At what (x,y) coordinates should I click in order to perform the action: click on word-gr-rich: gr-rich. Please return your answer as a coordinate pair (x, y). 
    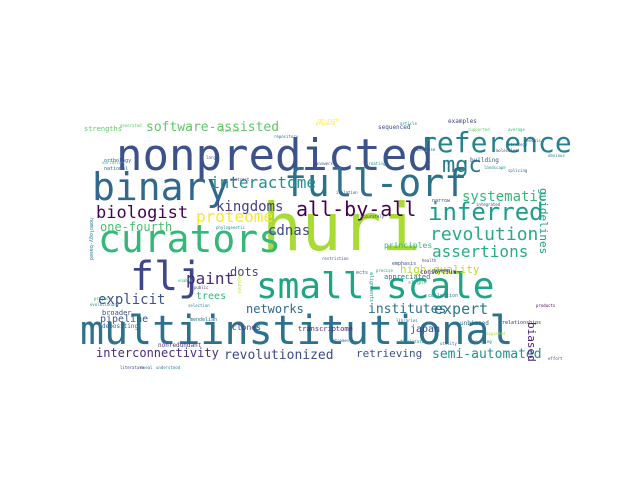
    Looking at the image, I should click on (328, 121).